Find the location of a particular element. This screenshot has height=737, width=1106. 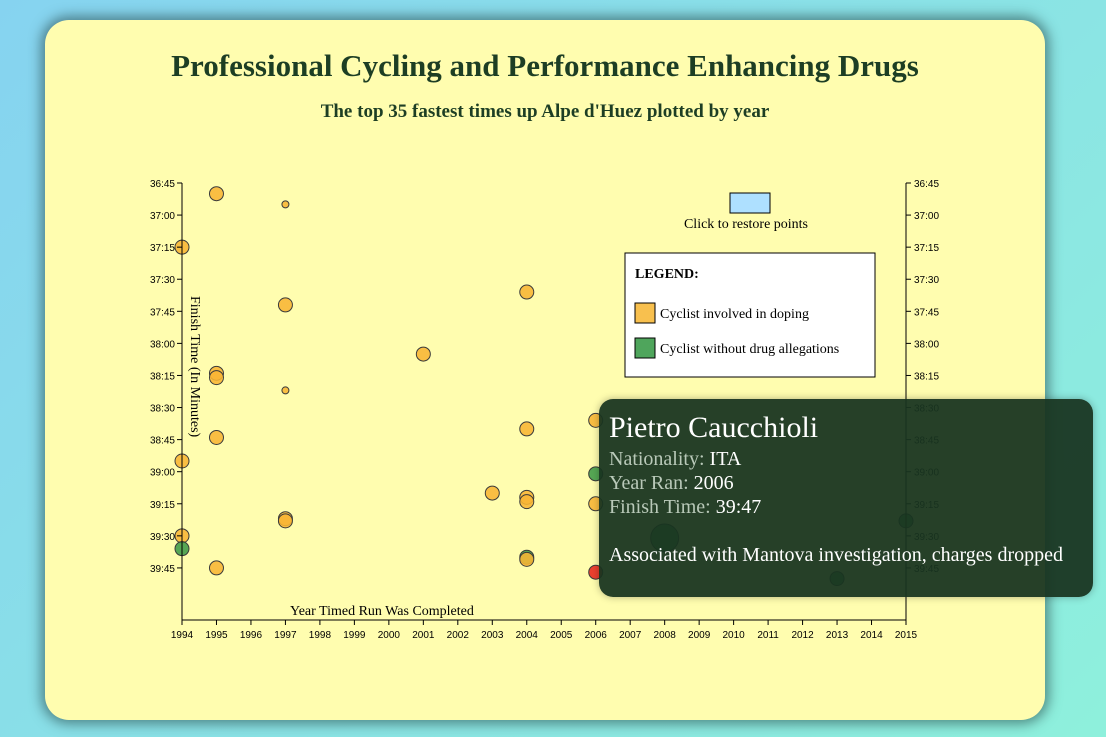

y-tick: 37:30 37:30 is located at coordinates (544, 280).